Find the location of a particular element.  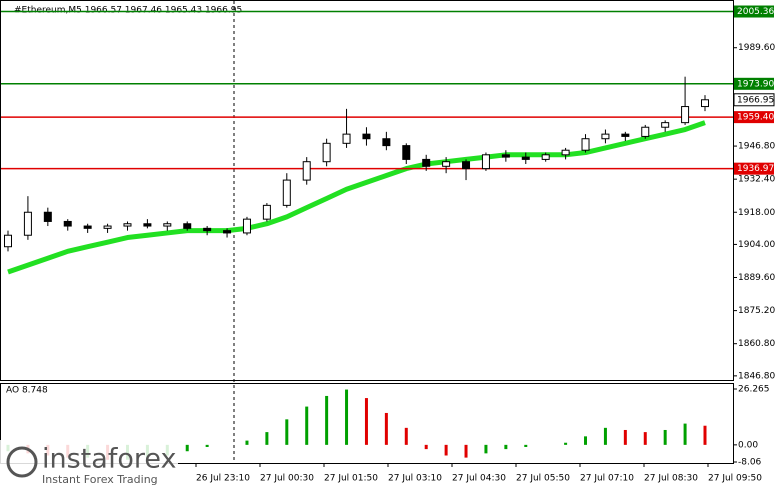

ao-tick-label: -8.06 is located at coordinates (750, 463).